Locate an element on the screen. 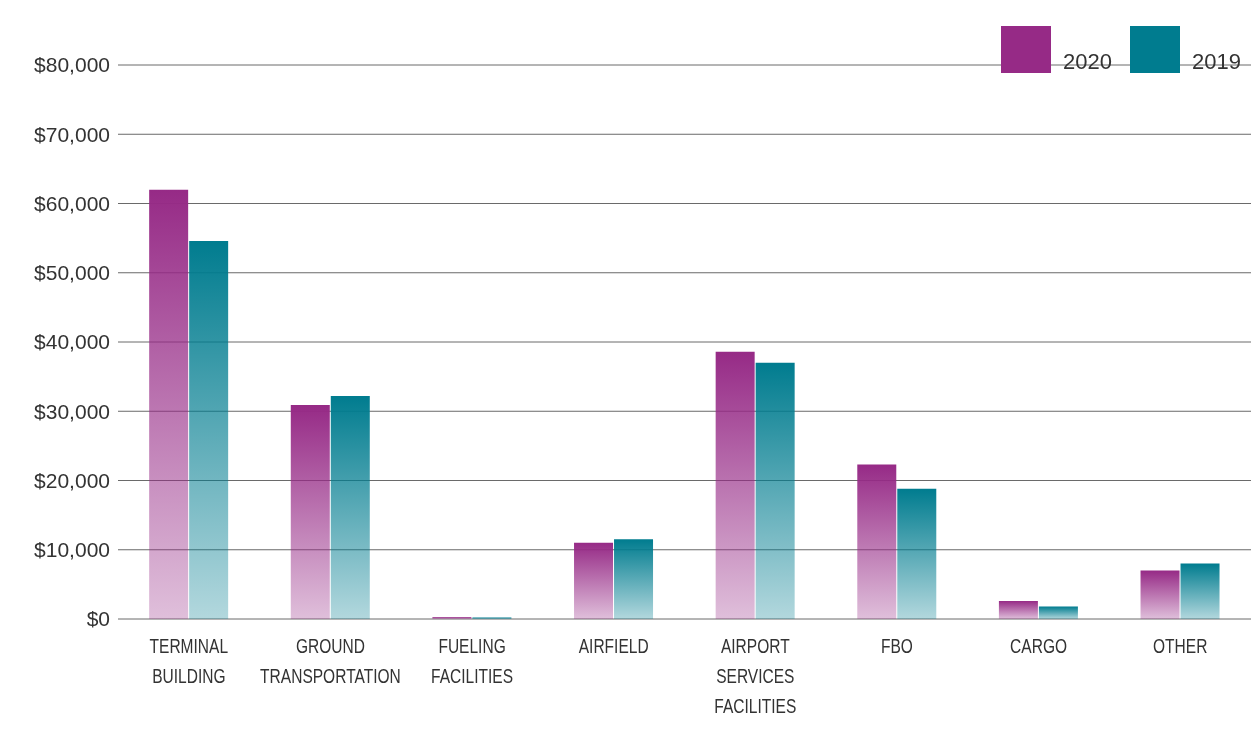 The image size is (1259, 731). x-tick-label: OTHER is located at coordinates (1180, 645).